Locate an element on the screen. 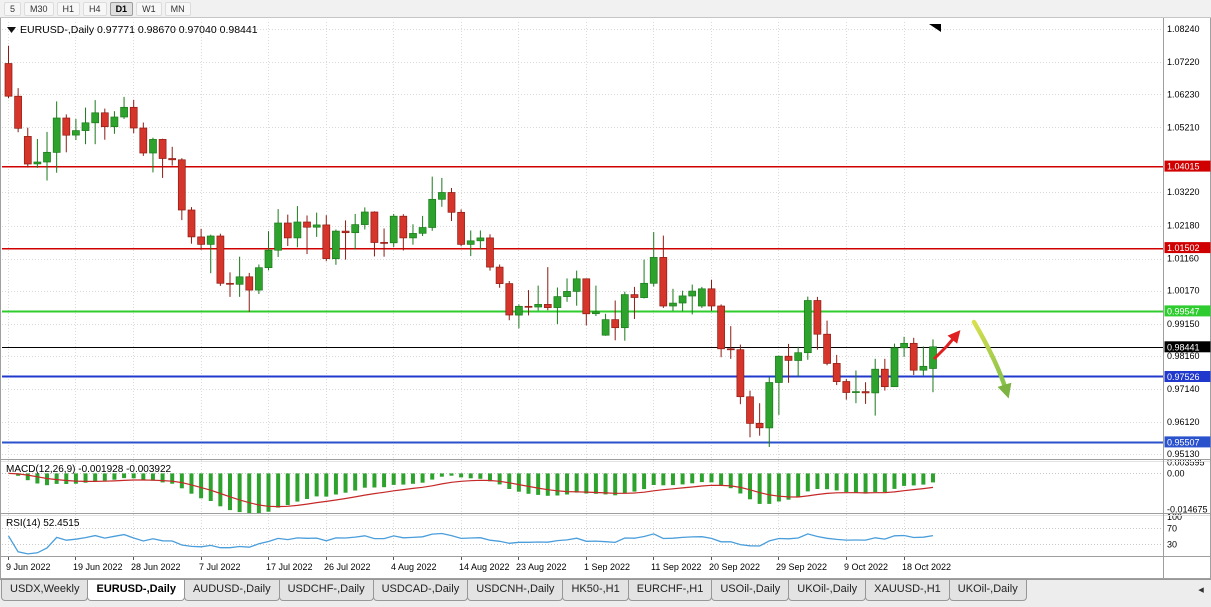 This screenshot has width=1211, height=607. price-axis-label: 1.01160 is located at coordinates (1183, 259).